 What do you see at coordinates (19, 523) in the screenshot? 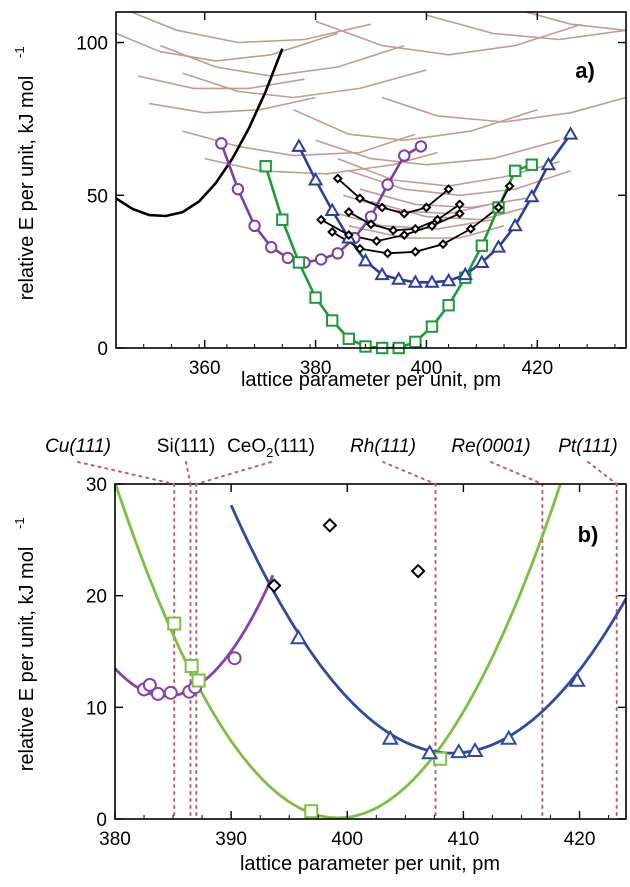
I see `panel-b-y-axis-label-superscript: -1` at bounding box center [19, 523].